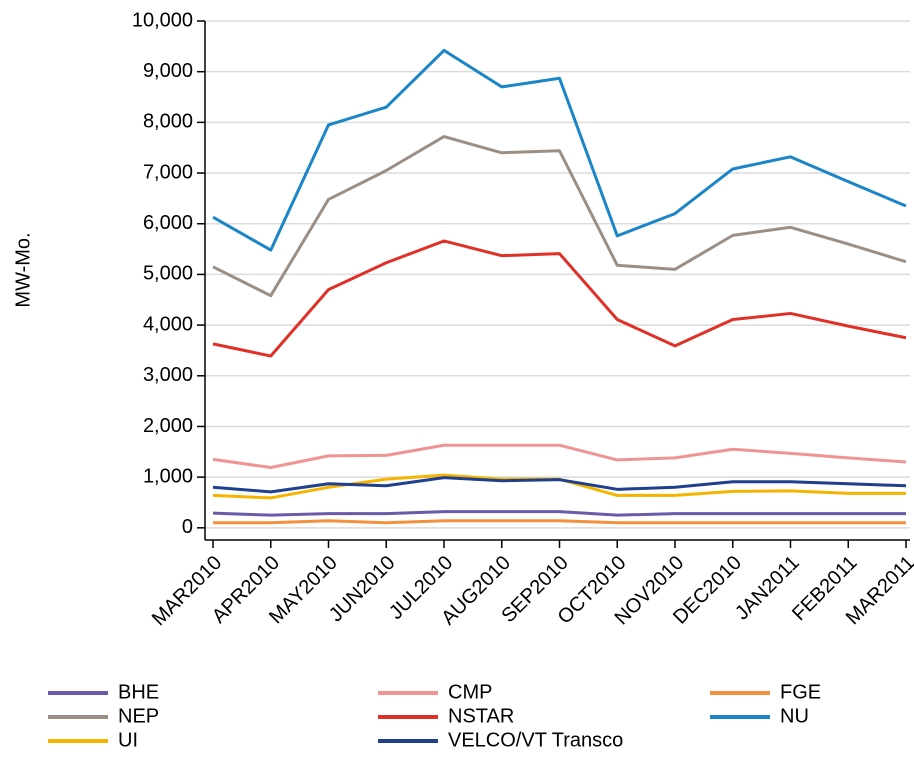  I want to click on legend-label: FGE, so click(800, 692).